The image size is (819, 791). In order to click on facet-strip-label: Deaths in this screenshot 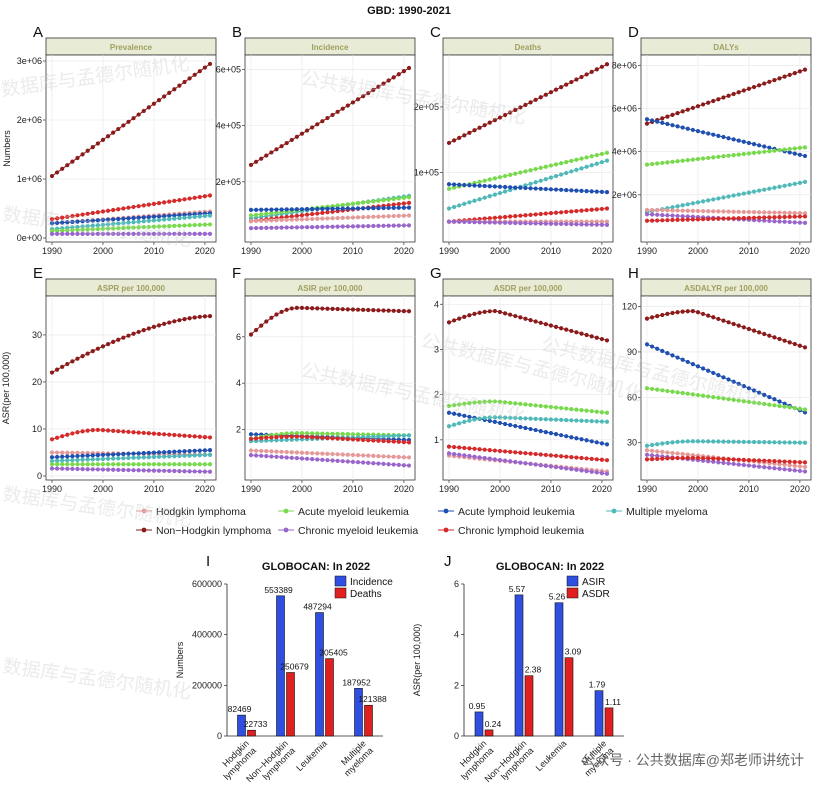, I will do `click(528, 47)`.